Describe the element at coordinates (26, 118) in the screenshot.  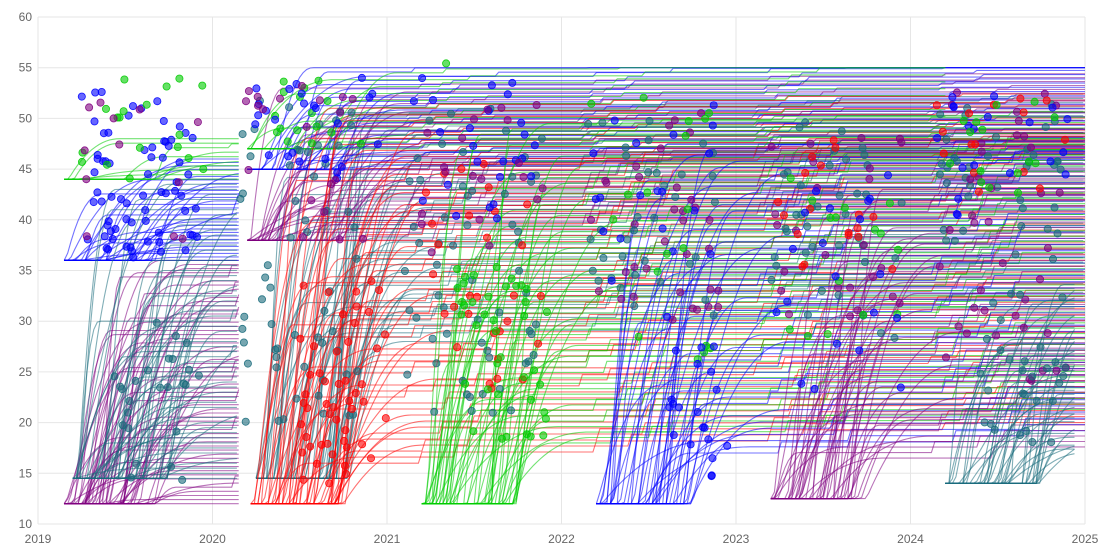
I see `y-tick-label: 50` at that location.